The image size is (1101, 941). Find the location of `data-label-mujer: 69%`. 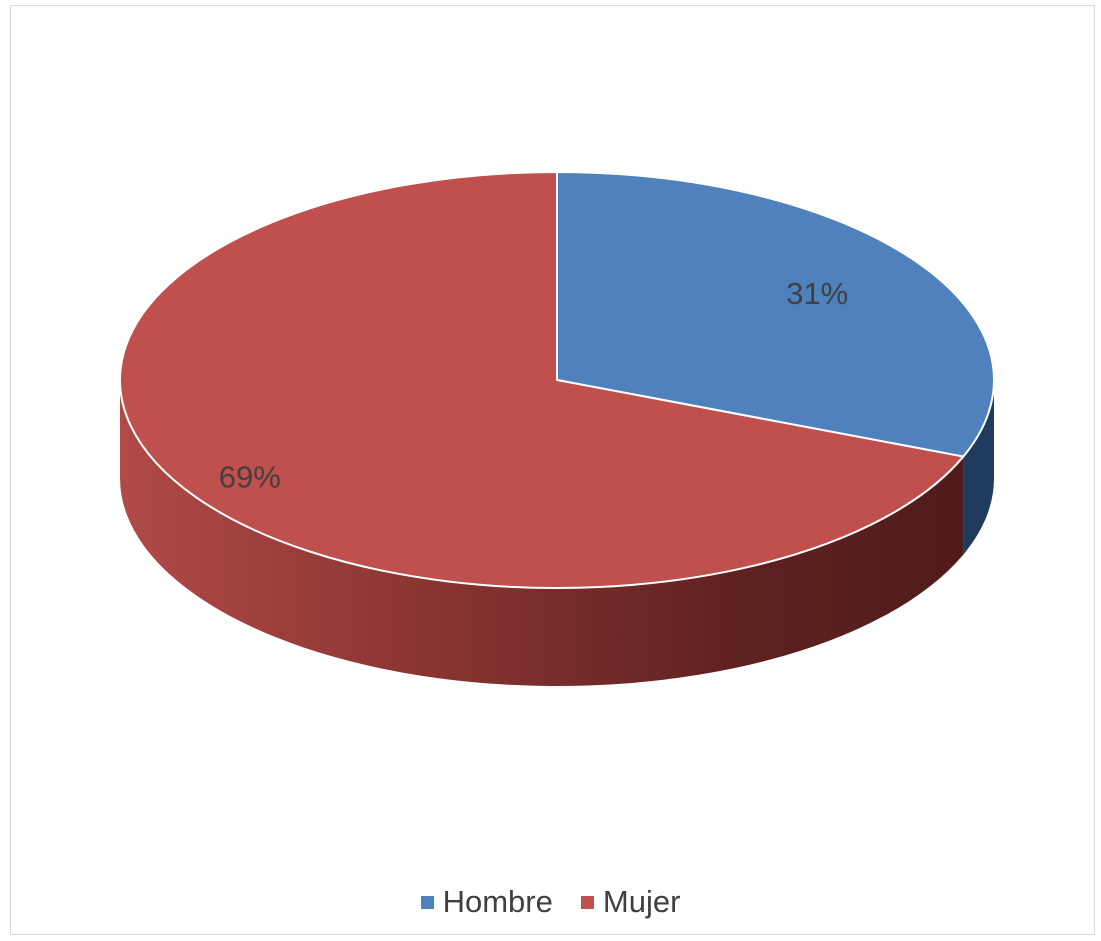

data-label-mujer: 69% is located at coordinates (250, 477).